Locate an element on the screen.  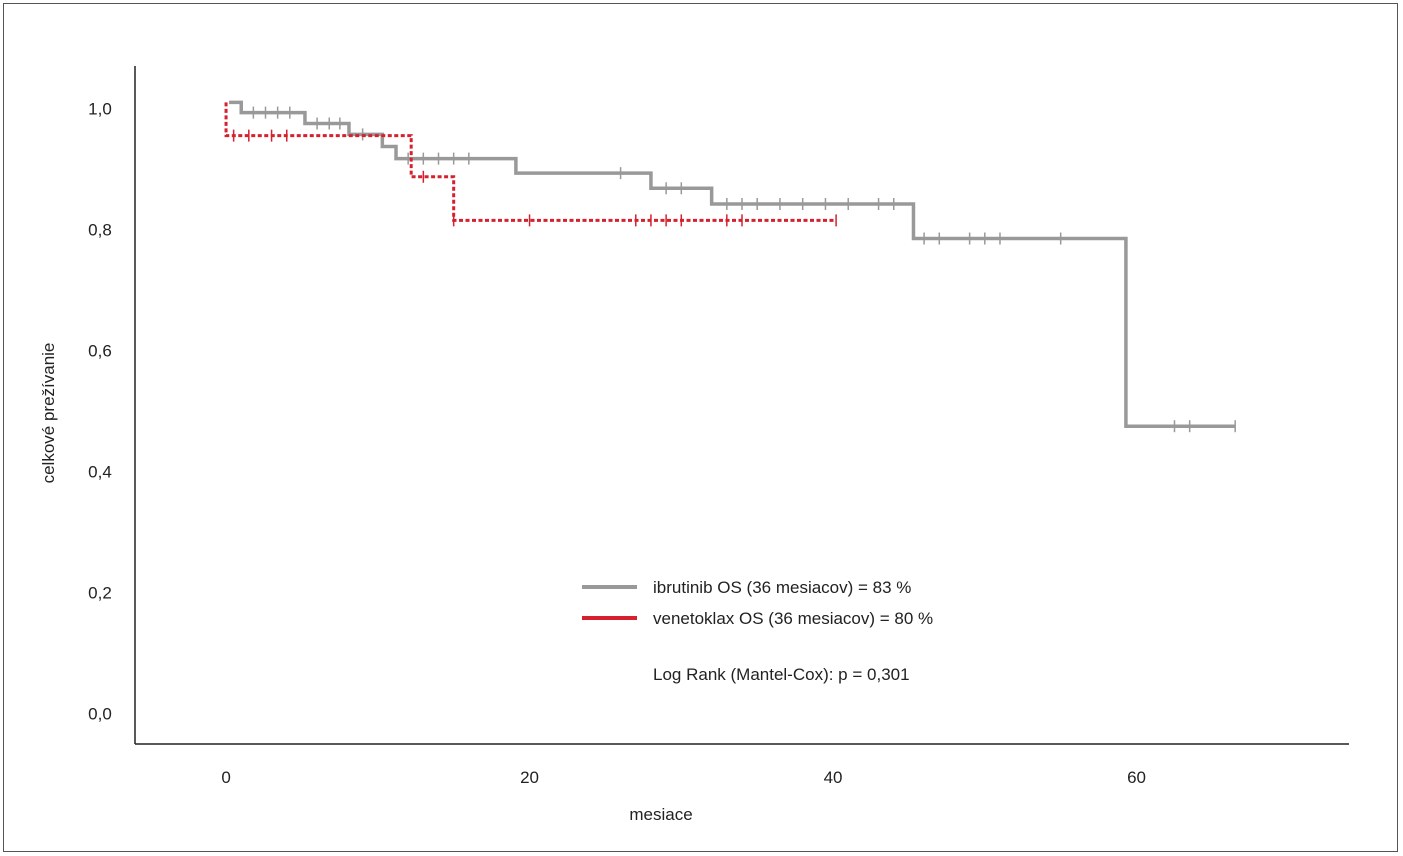
y-tick-label: 0,8 is located at coordinates (100, 229).